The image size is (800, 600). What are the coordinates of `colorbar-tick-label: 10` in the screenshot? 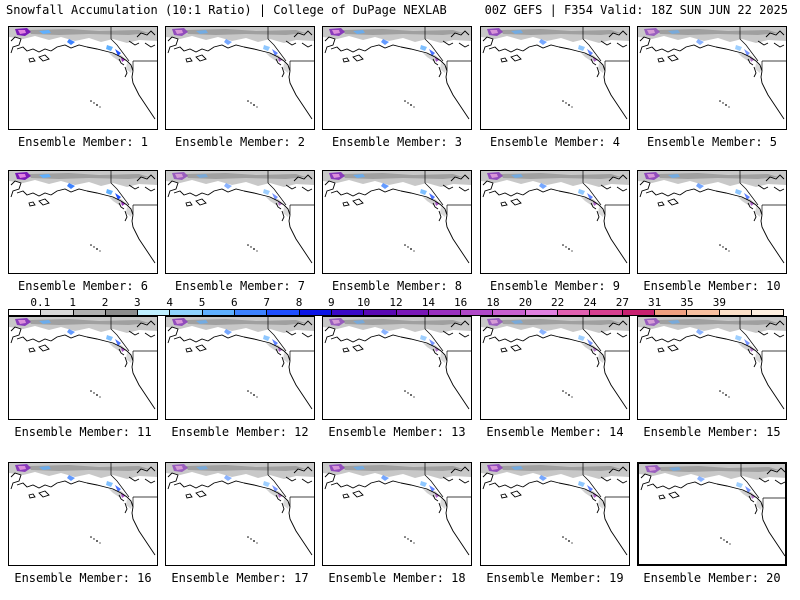 It's located at (364, 302).